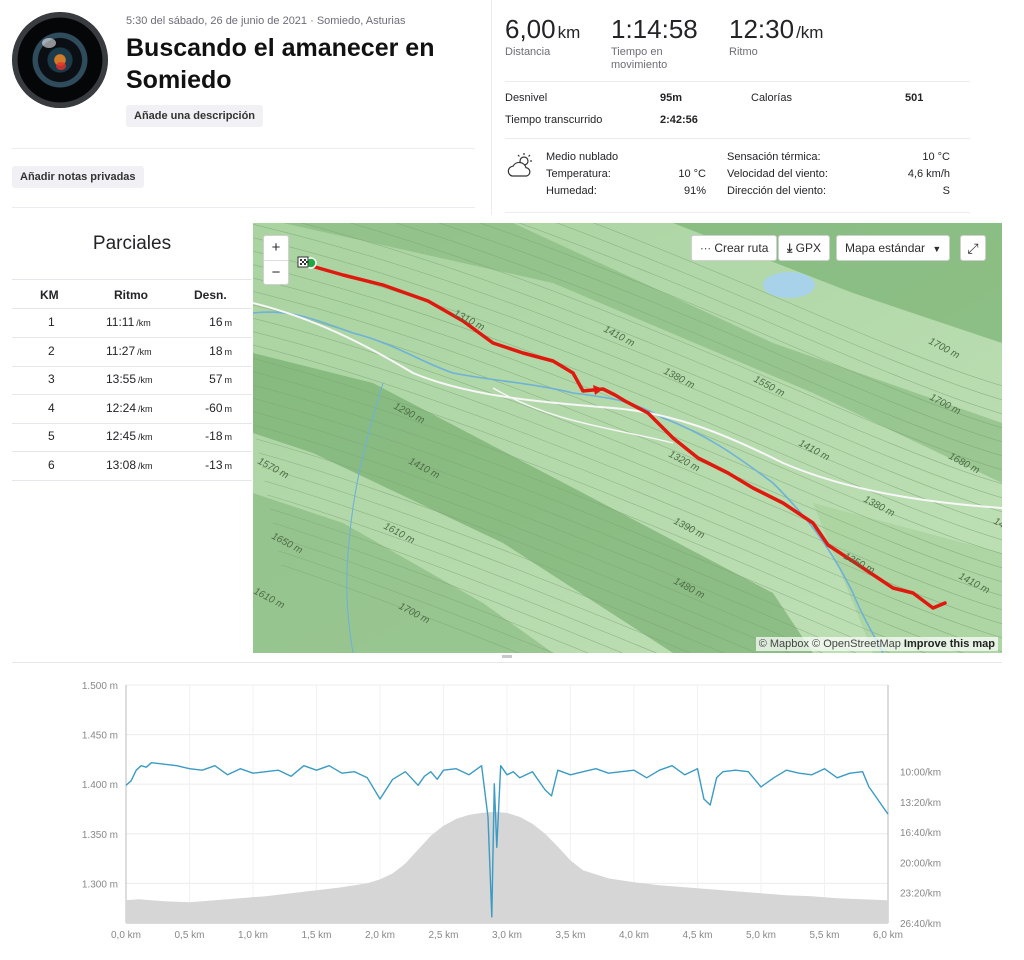  What do you see at coordinates (634, 935) in the screenshot?
I see `x-tick-label: 4,0 km` at bounding box center [634, 935].